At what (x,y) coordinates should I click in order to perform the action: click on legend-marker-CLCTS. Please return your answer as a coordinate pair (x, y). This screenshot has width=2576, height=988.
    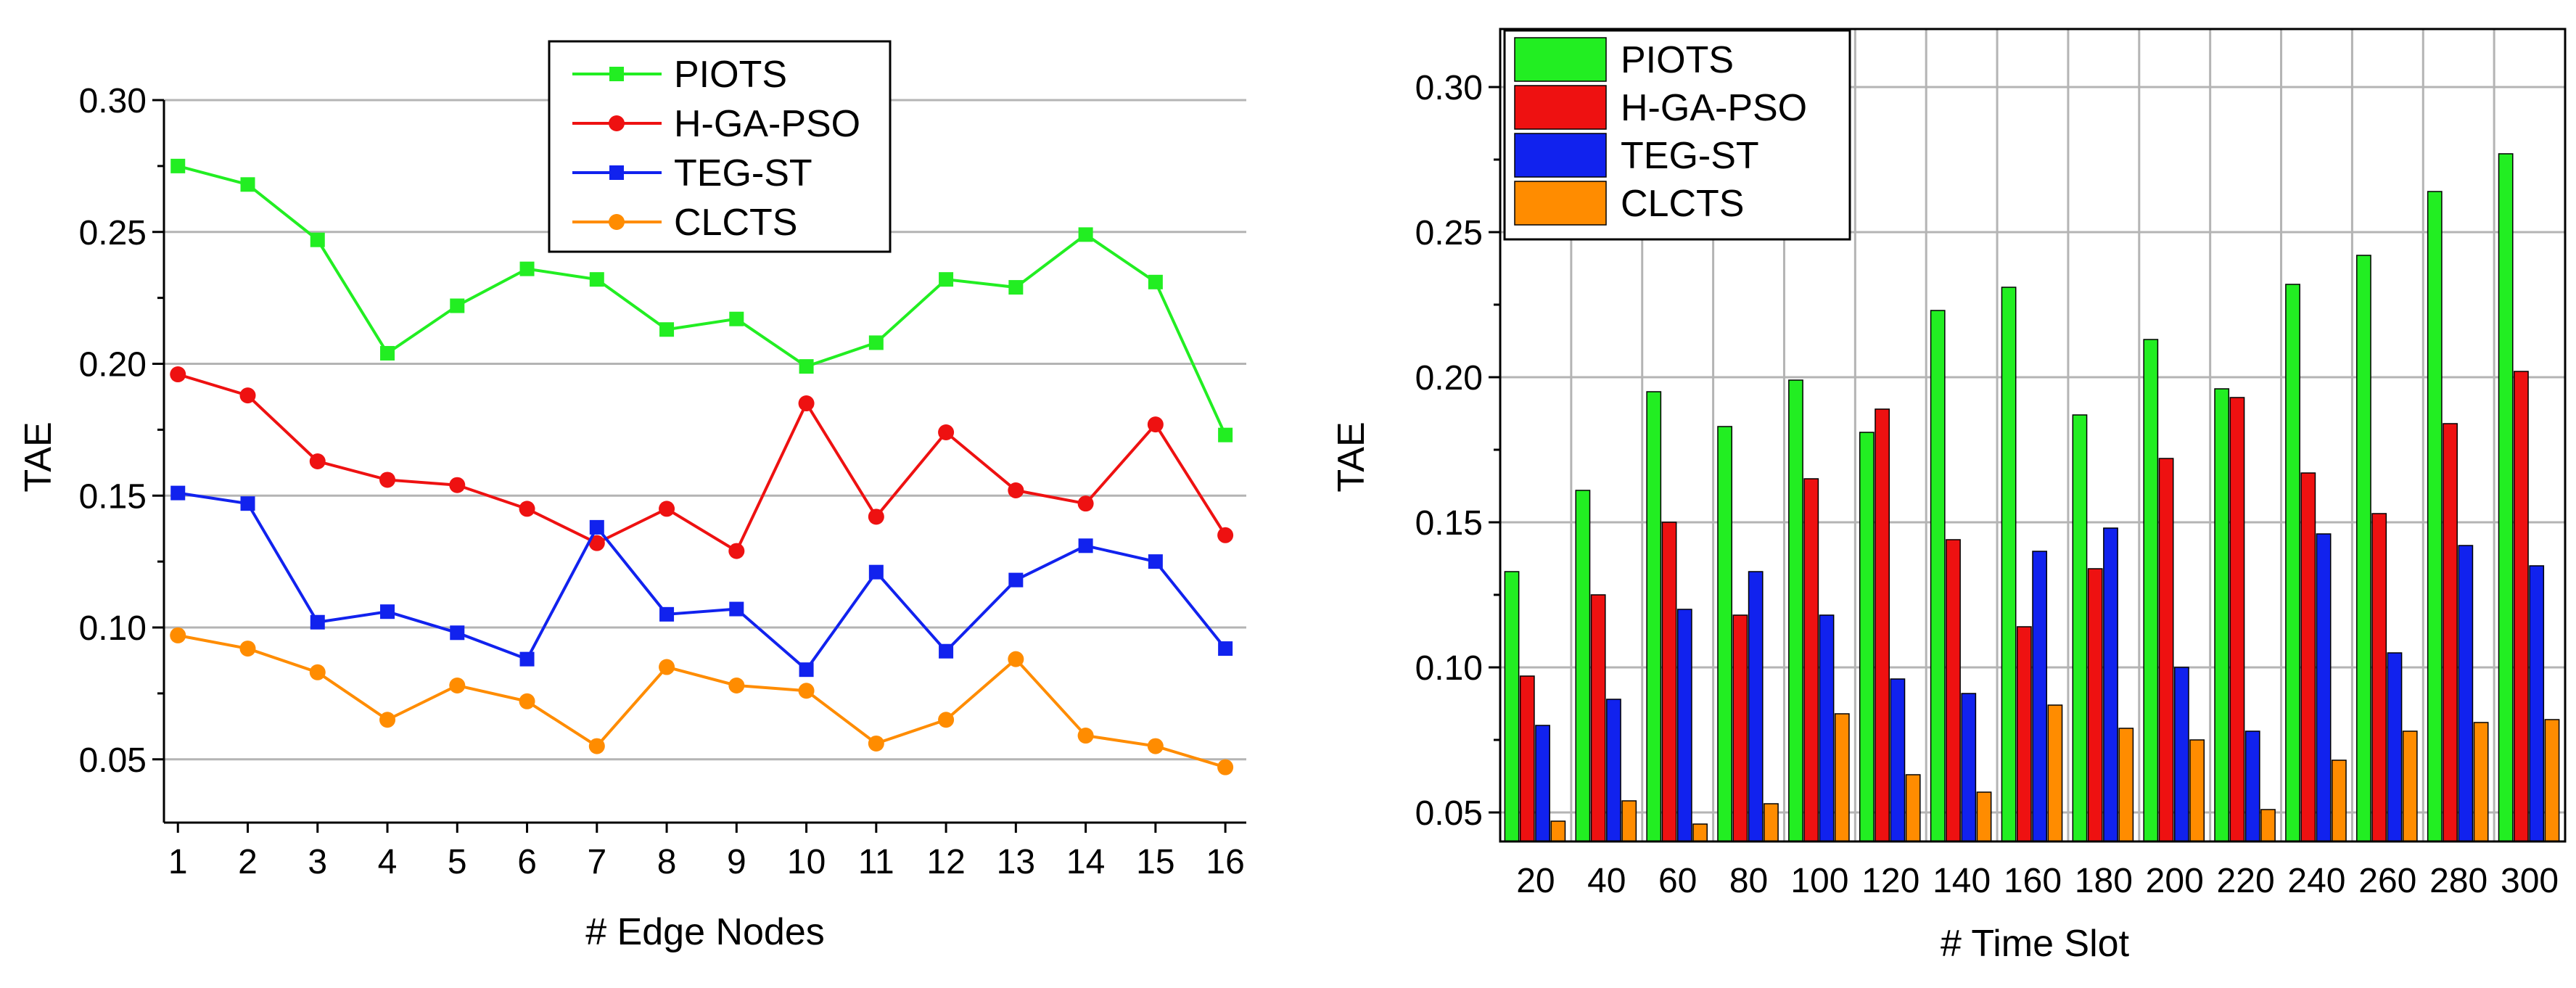
    Looking at the image, I should click on (617, 222).